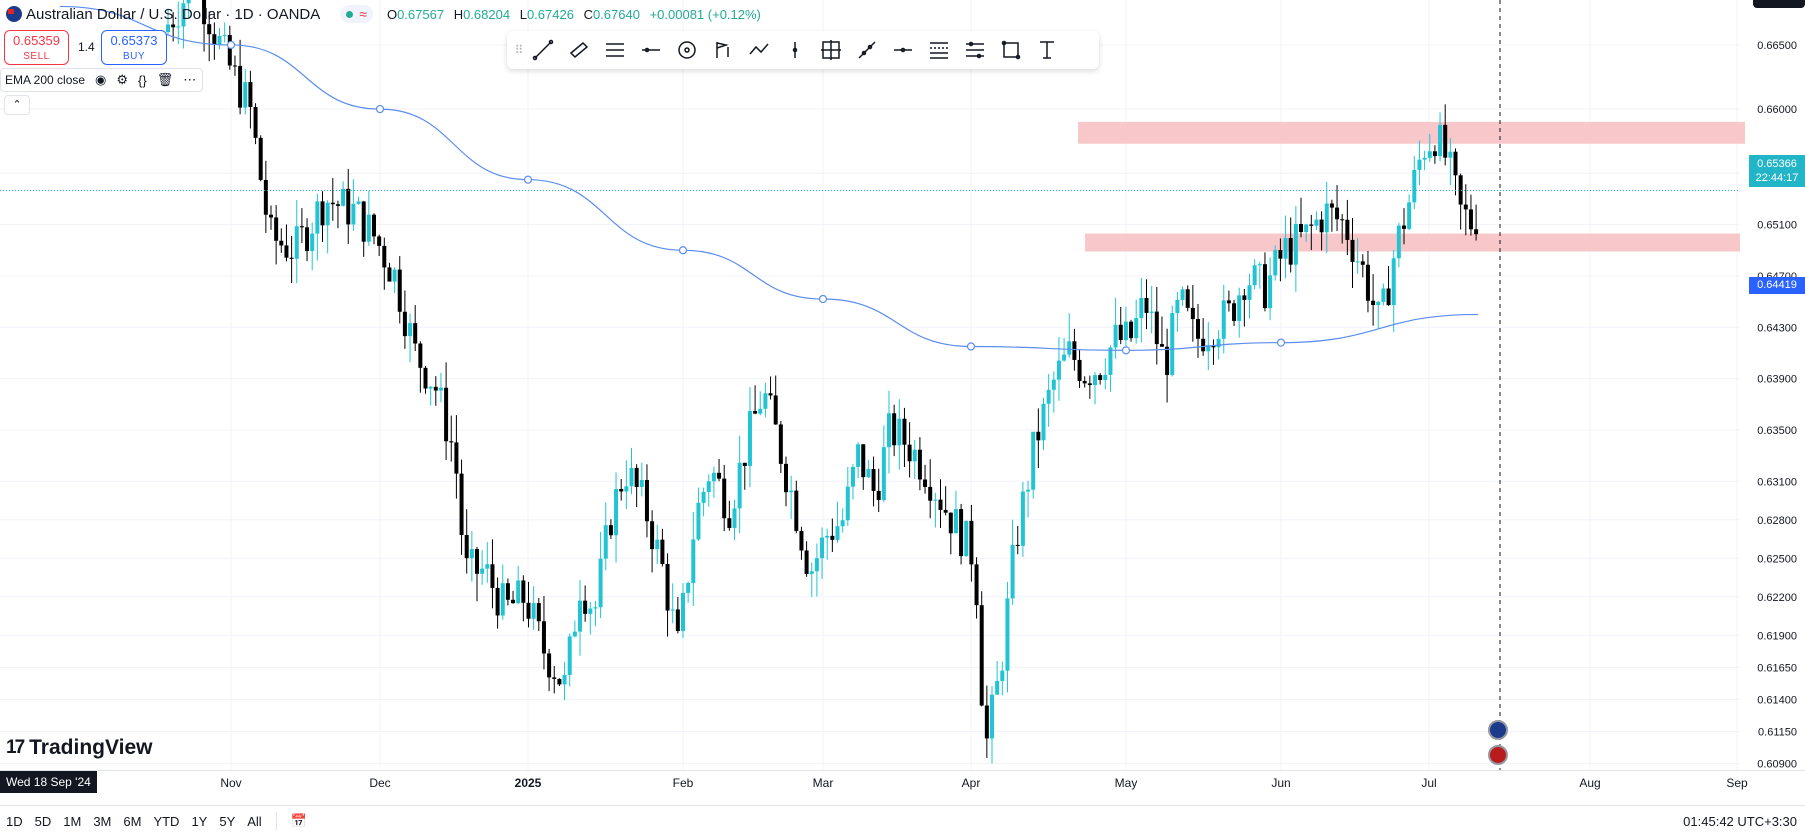 This screenshot has height=836, width=1805. Describe the element at coordinates (356, 14) in the screenshot. I see `market-status: ≈` at that location.